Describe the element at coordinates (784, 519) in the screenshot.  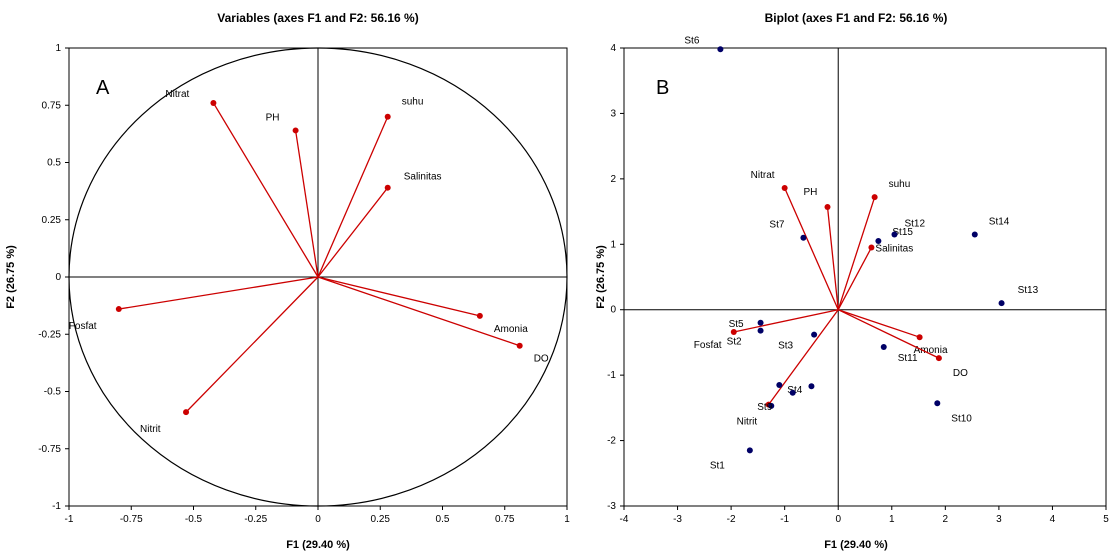
I see `chart-b-x-tick-label: -1` at that location.